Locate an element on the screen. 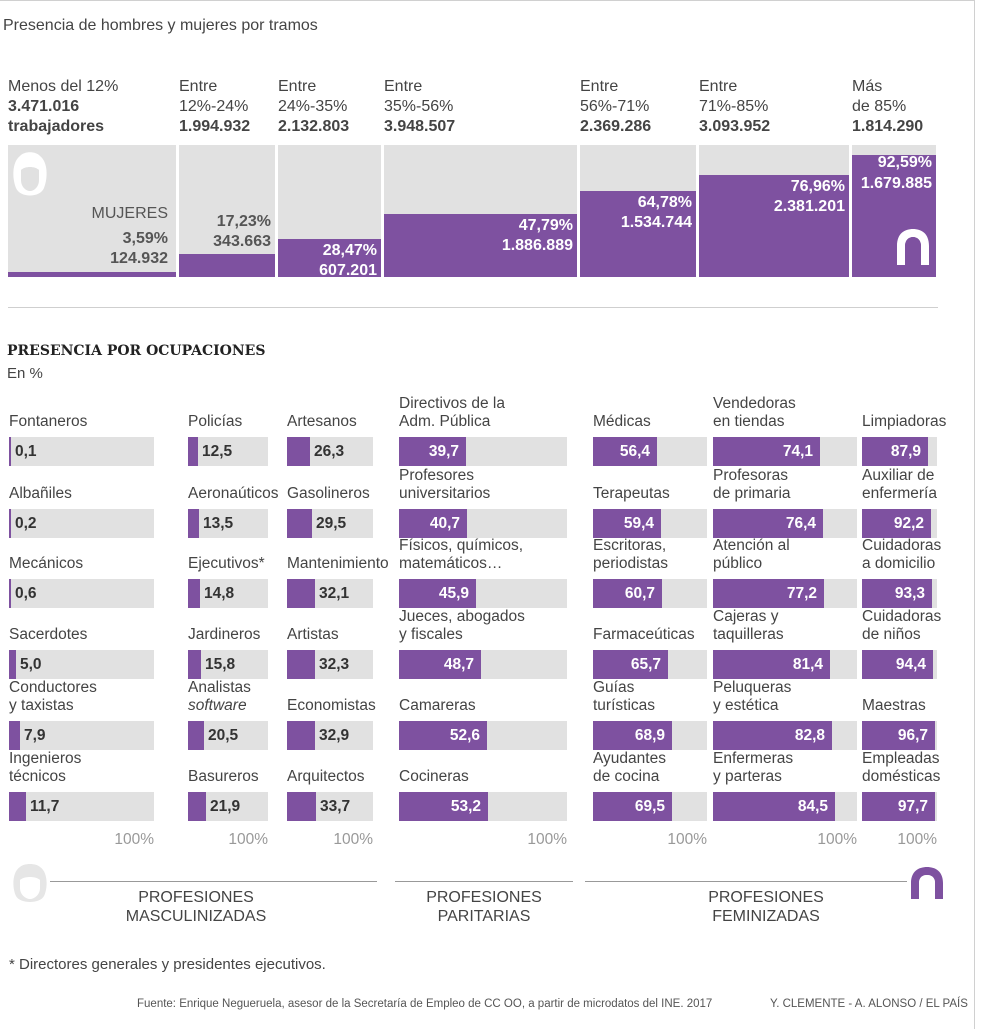 The image size is (981, 1029). bar-value: 65,7 is located at coordinates (645, 664).